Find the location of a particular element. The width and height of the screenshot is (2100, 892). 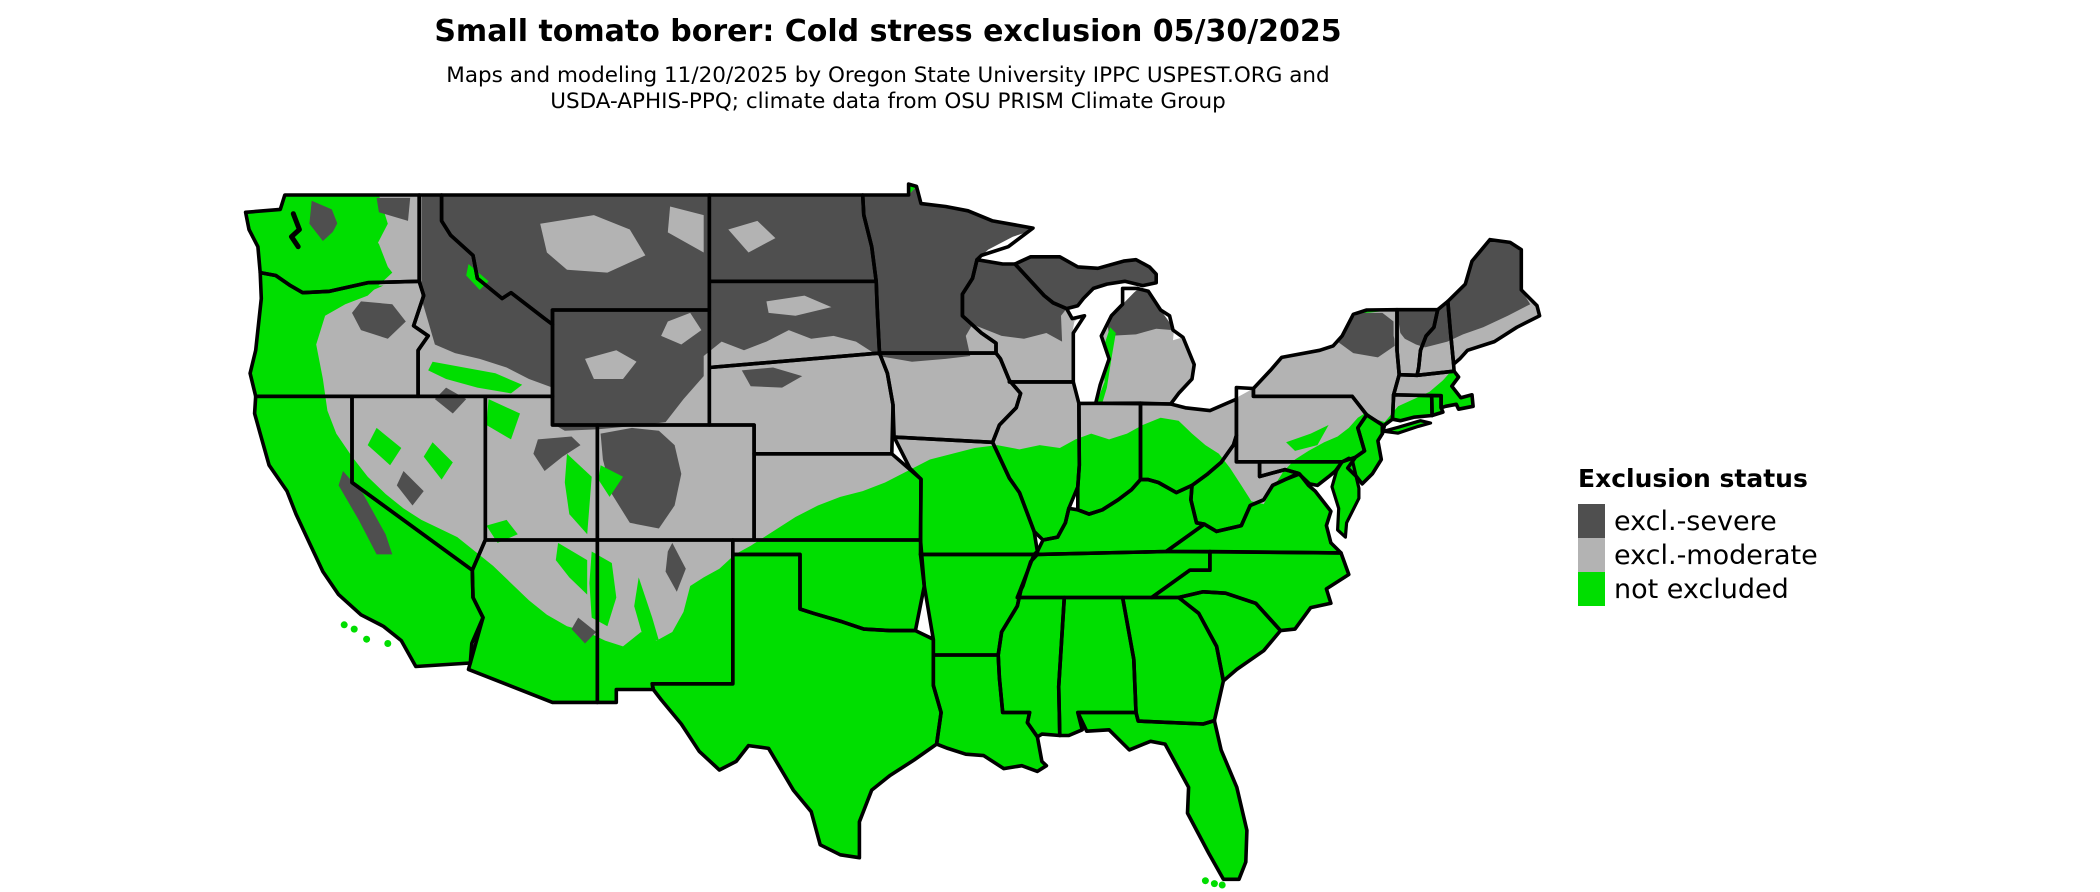

legend-item-not-excluded: not excluded is located at coordinates (1698, 589).